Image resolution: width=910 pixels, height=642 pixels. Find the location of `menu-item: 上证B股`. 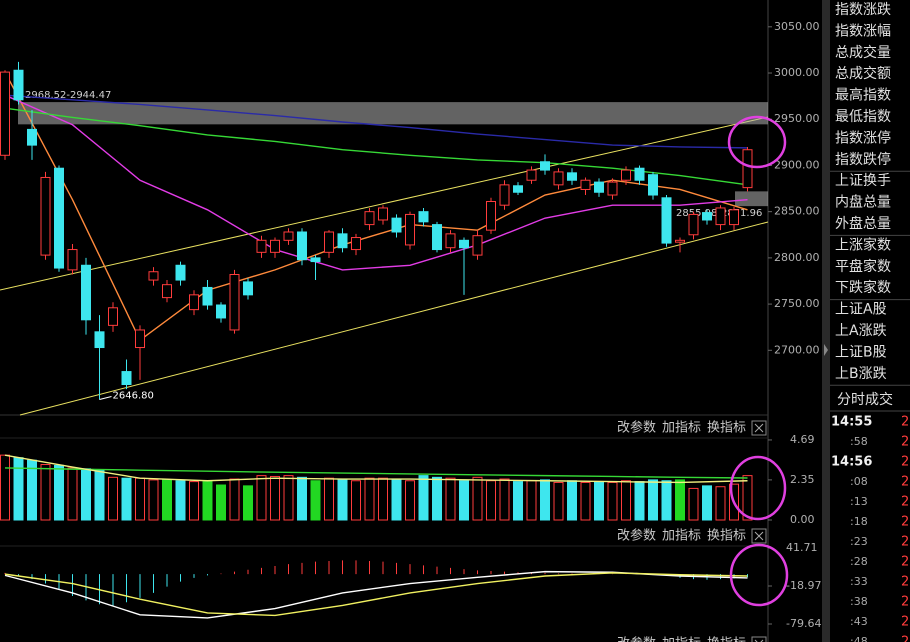

menu-item: 上证B股 is located at coordinates (861, 352).